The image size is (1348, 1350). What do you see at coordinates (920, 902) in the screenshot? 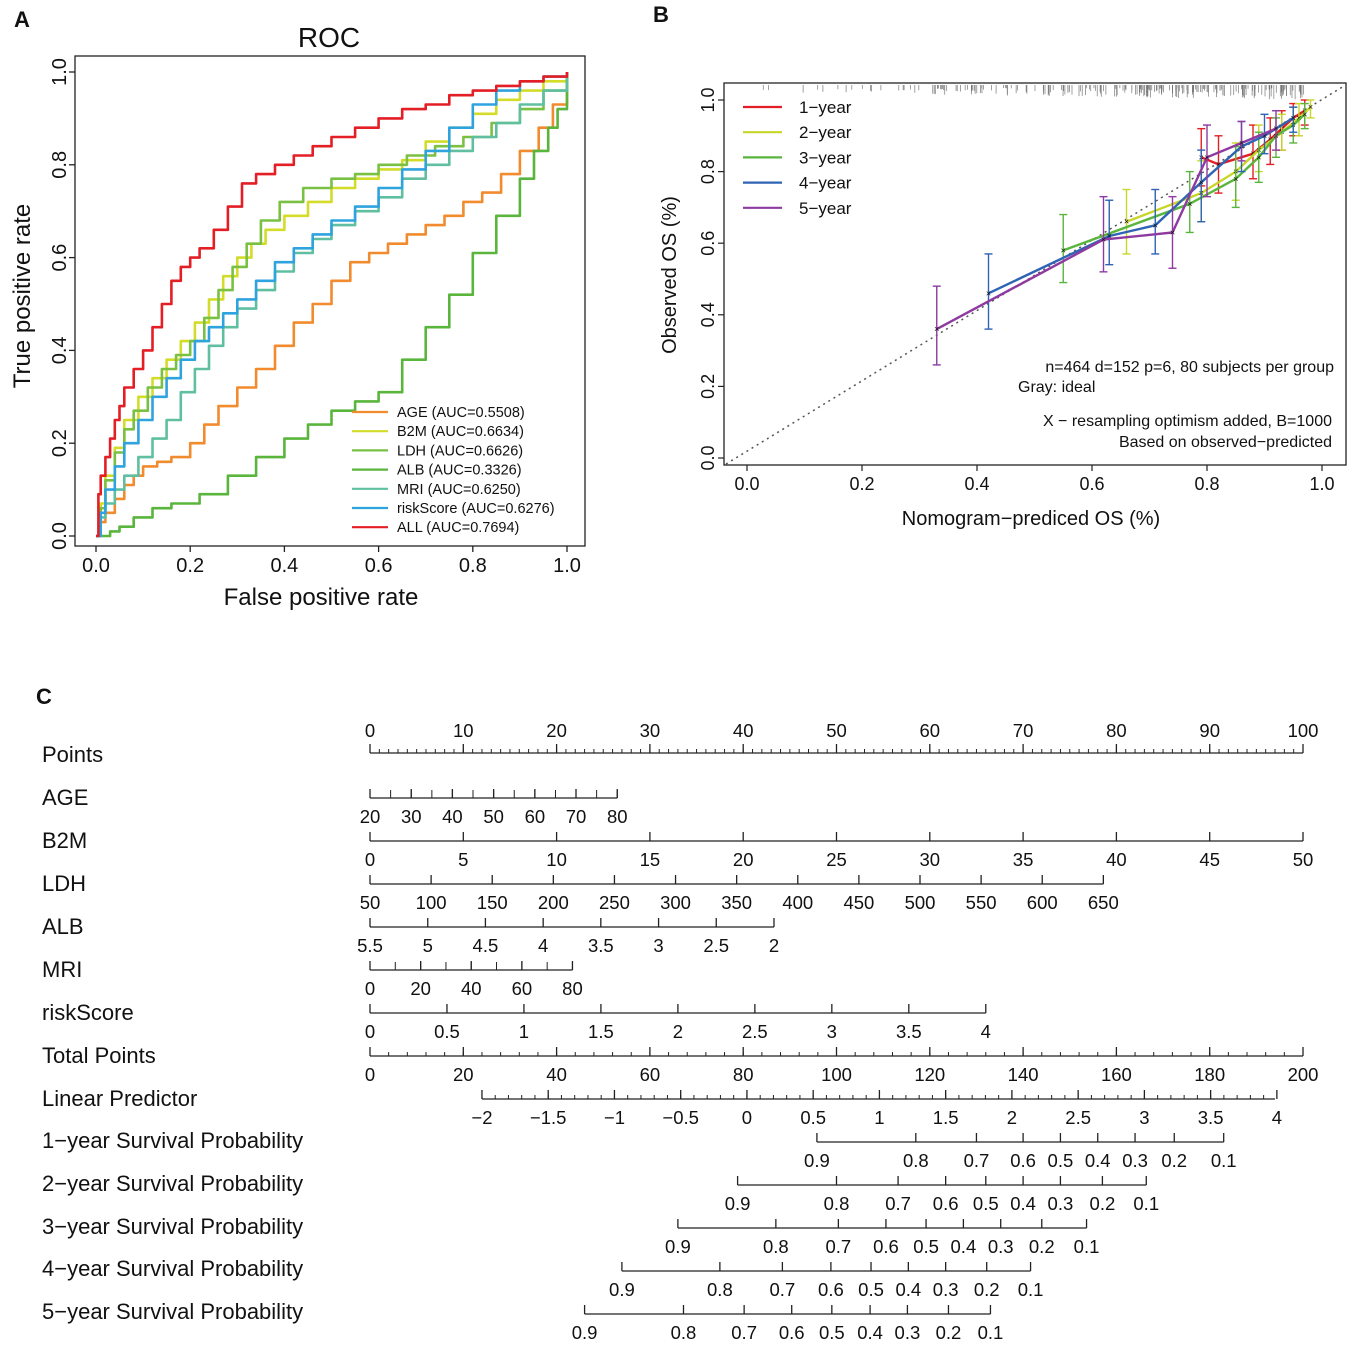
I see `nomogram-tick-label: 500` at bounding box center [920, 902].